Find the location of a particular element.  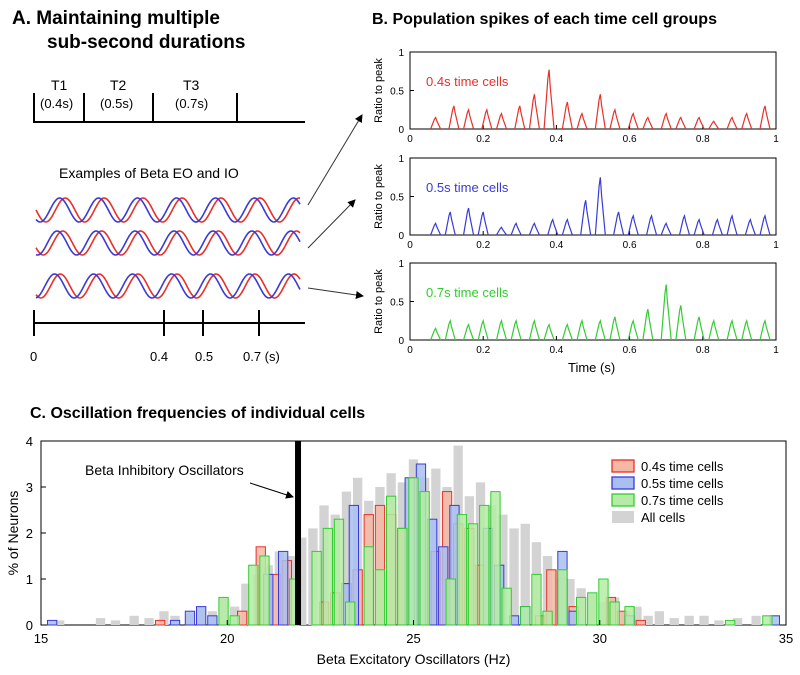

x-tick-label: 15 is located at coordinates (41, 638).